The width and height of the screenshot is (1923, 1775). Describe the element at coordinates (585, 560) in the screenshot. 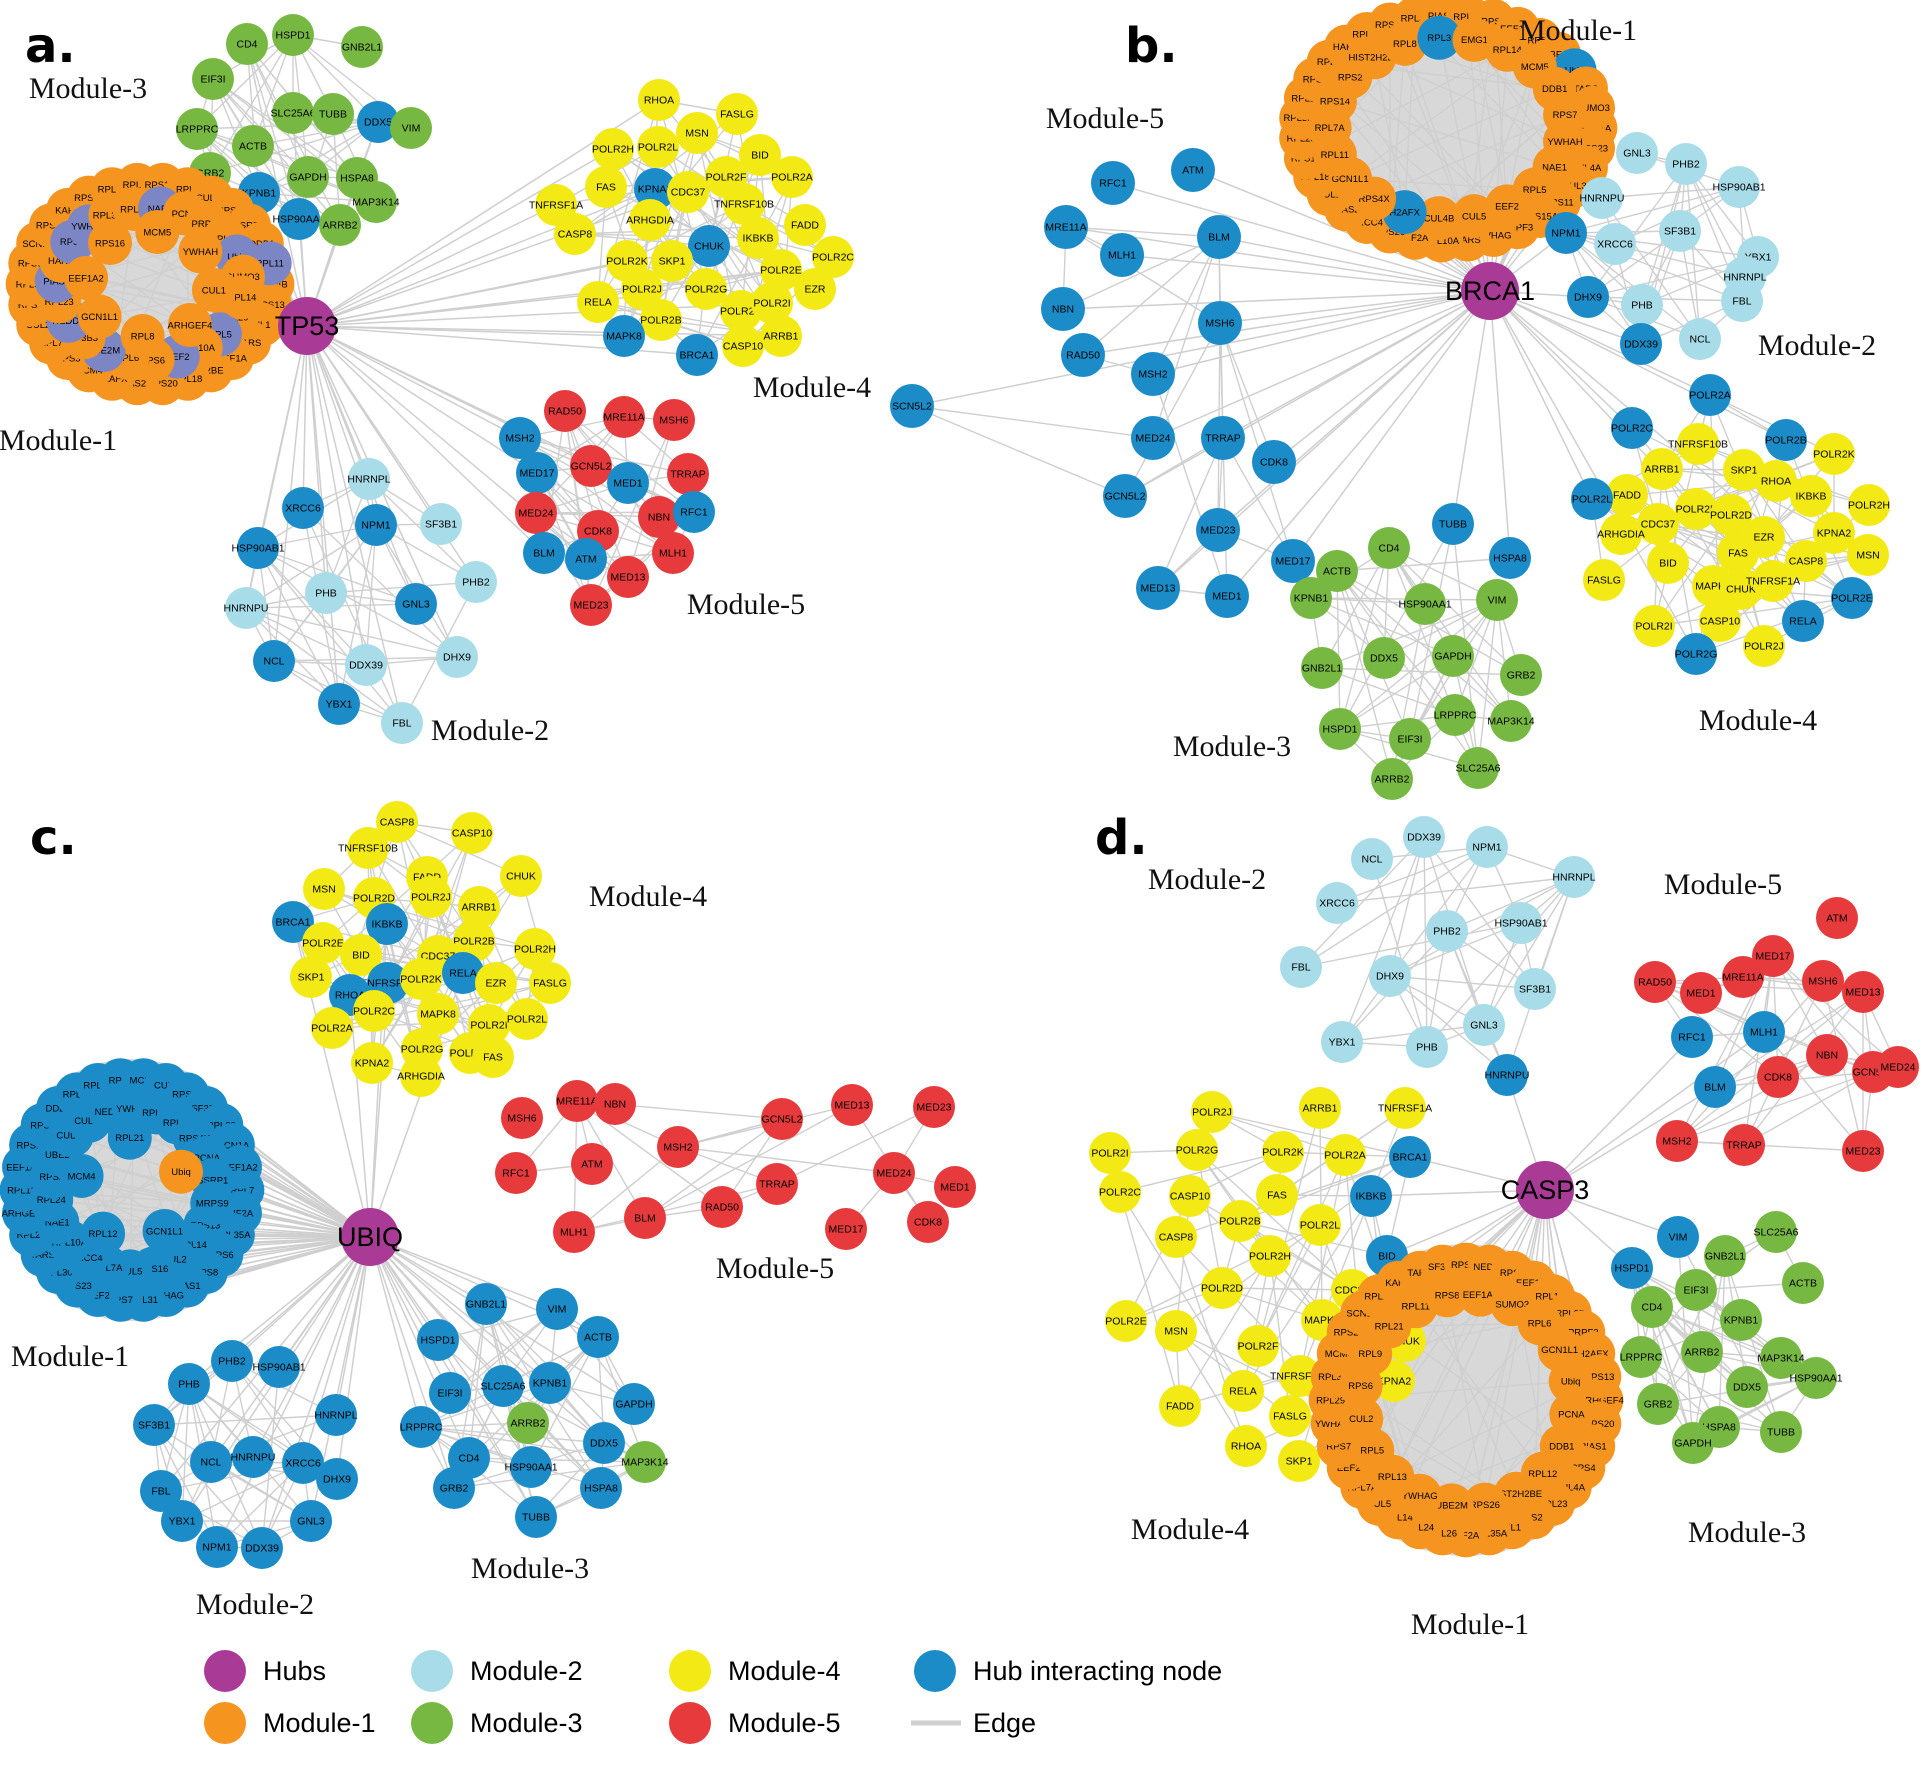

I see `node-label: ATM` at that location.